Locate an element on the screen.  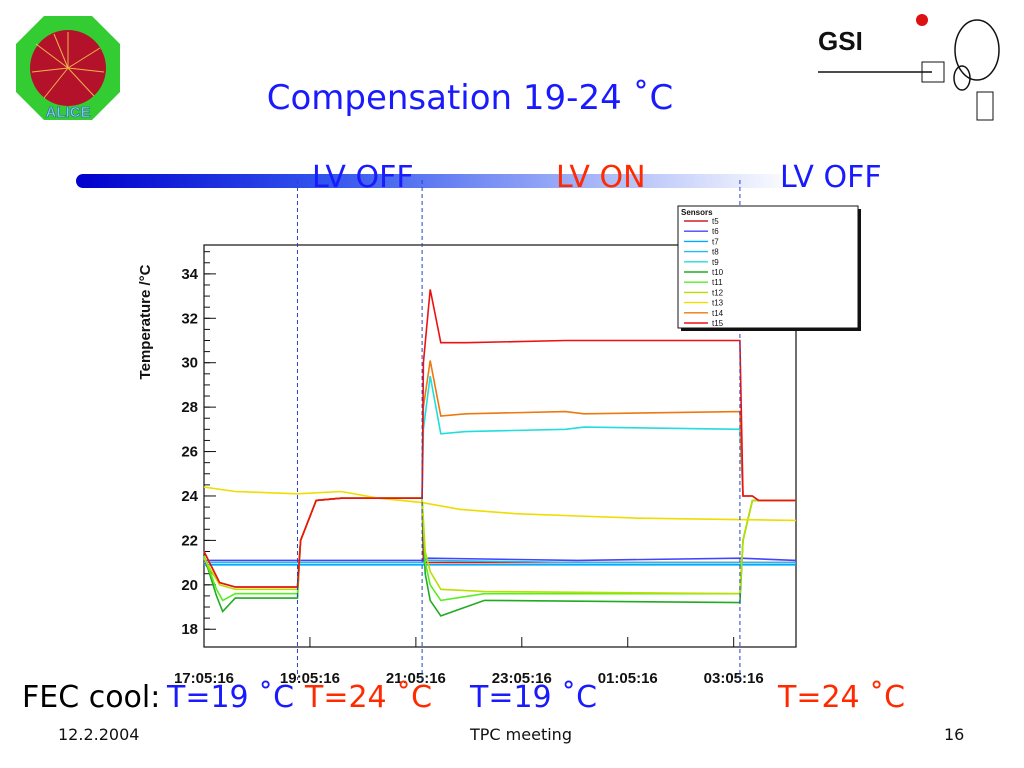
x-tick-label: 03:05:16 is located at coordinates (734, 678).